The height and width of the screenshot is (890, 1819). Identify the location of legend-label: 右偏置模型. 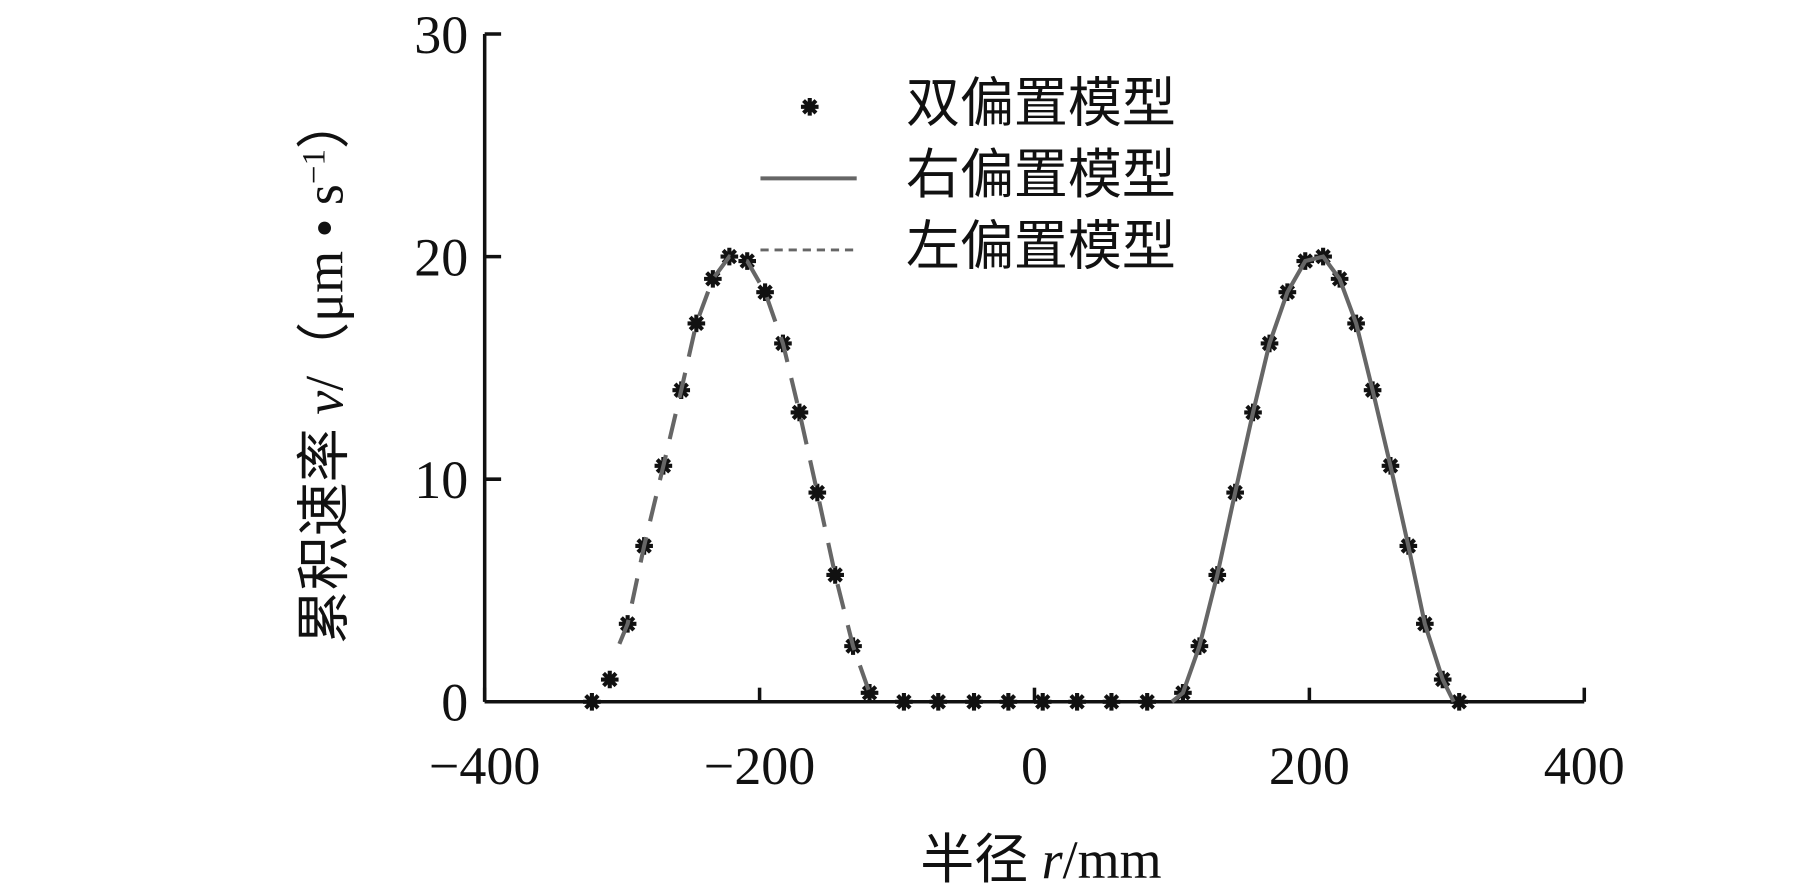
(1041, 175).